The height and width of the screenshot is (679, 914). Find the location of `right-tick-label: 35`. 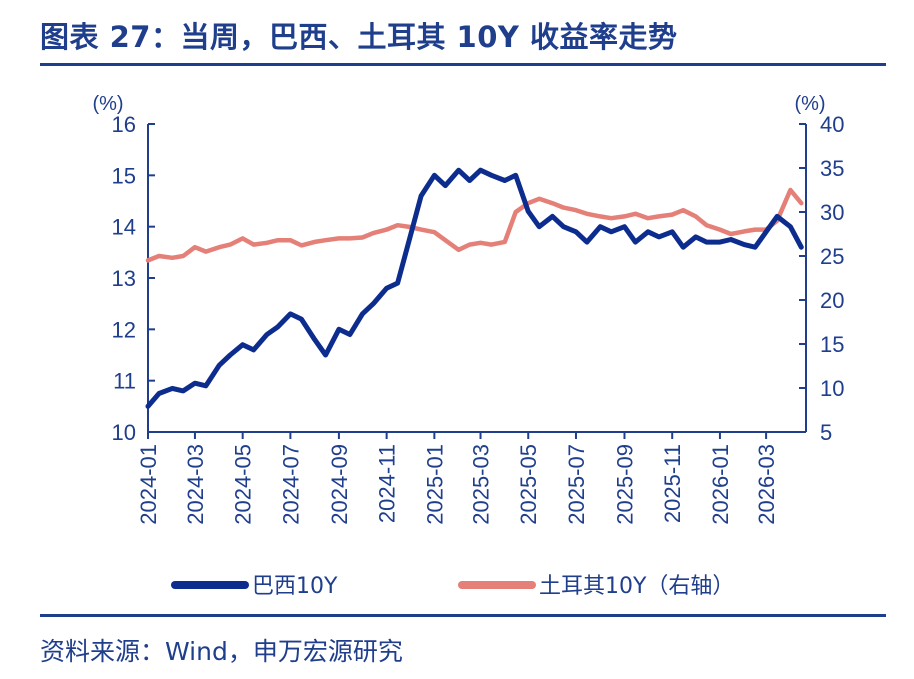

right-tick-label: 35 is located at coordinates (832, 168).